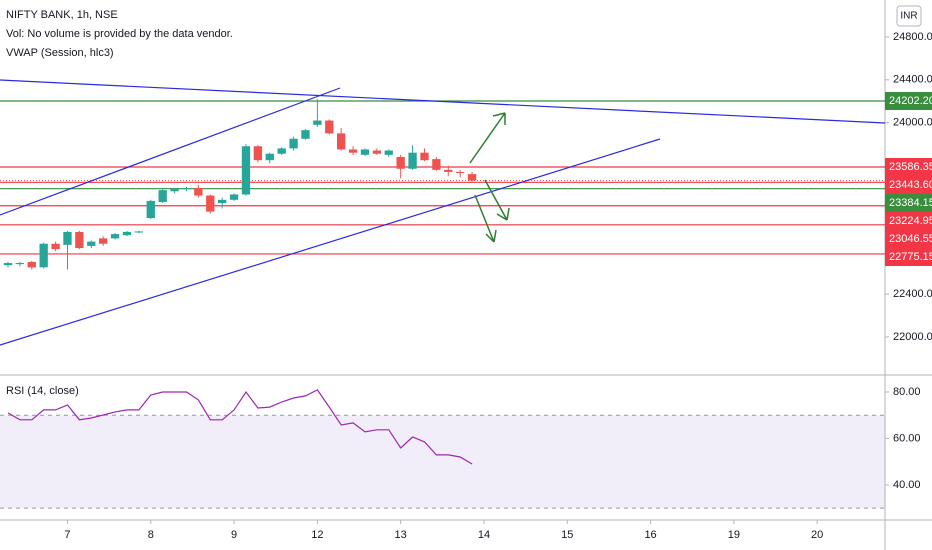 The height and width of the screenshot is (550, 932). Describe the element at coordinates (234, 535) in the screenshot. I see `x-tick-label: 9` at that location.